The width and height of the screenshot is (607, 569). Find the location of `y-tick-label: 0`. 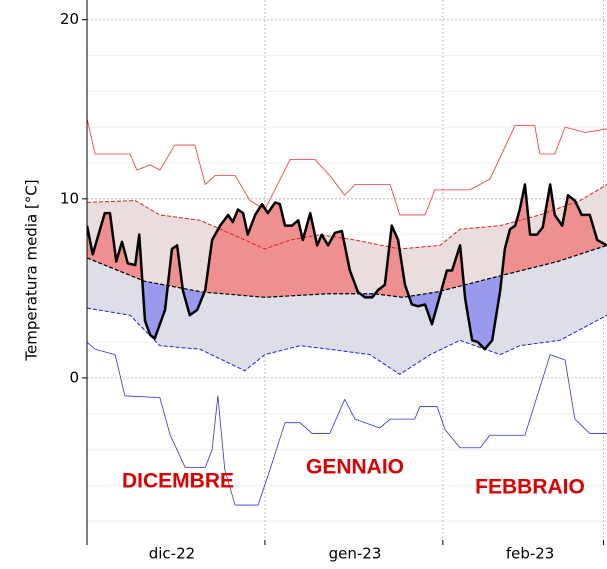

y-tick-label: 0 is located at coordinates (74, 377).